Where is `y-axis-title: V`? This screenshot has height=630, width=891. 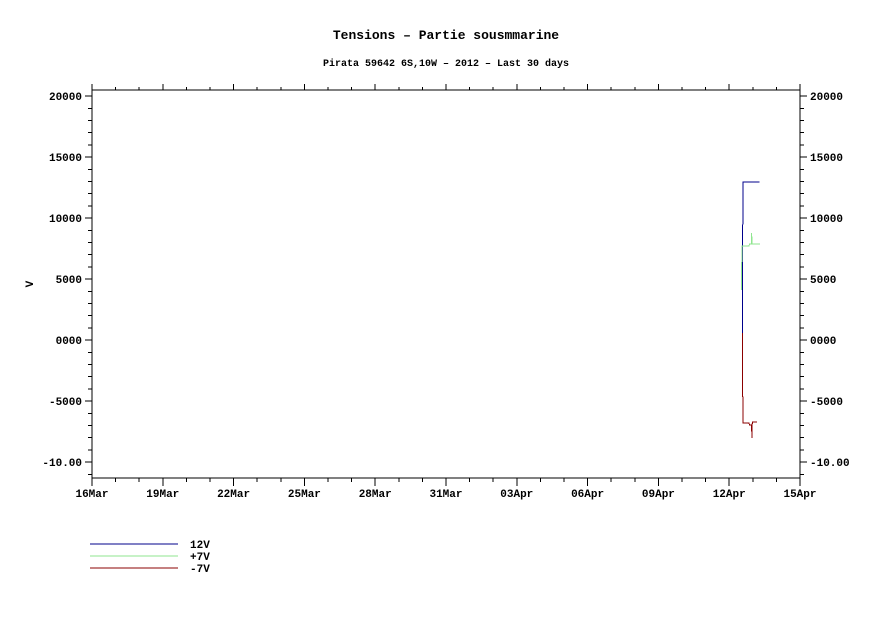
y-axis-title: V is located at coordinates (31, 283).